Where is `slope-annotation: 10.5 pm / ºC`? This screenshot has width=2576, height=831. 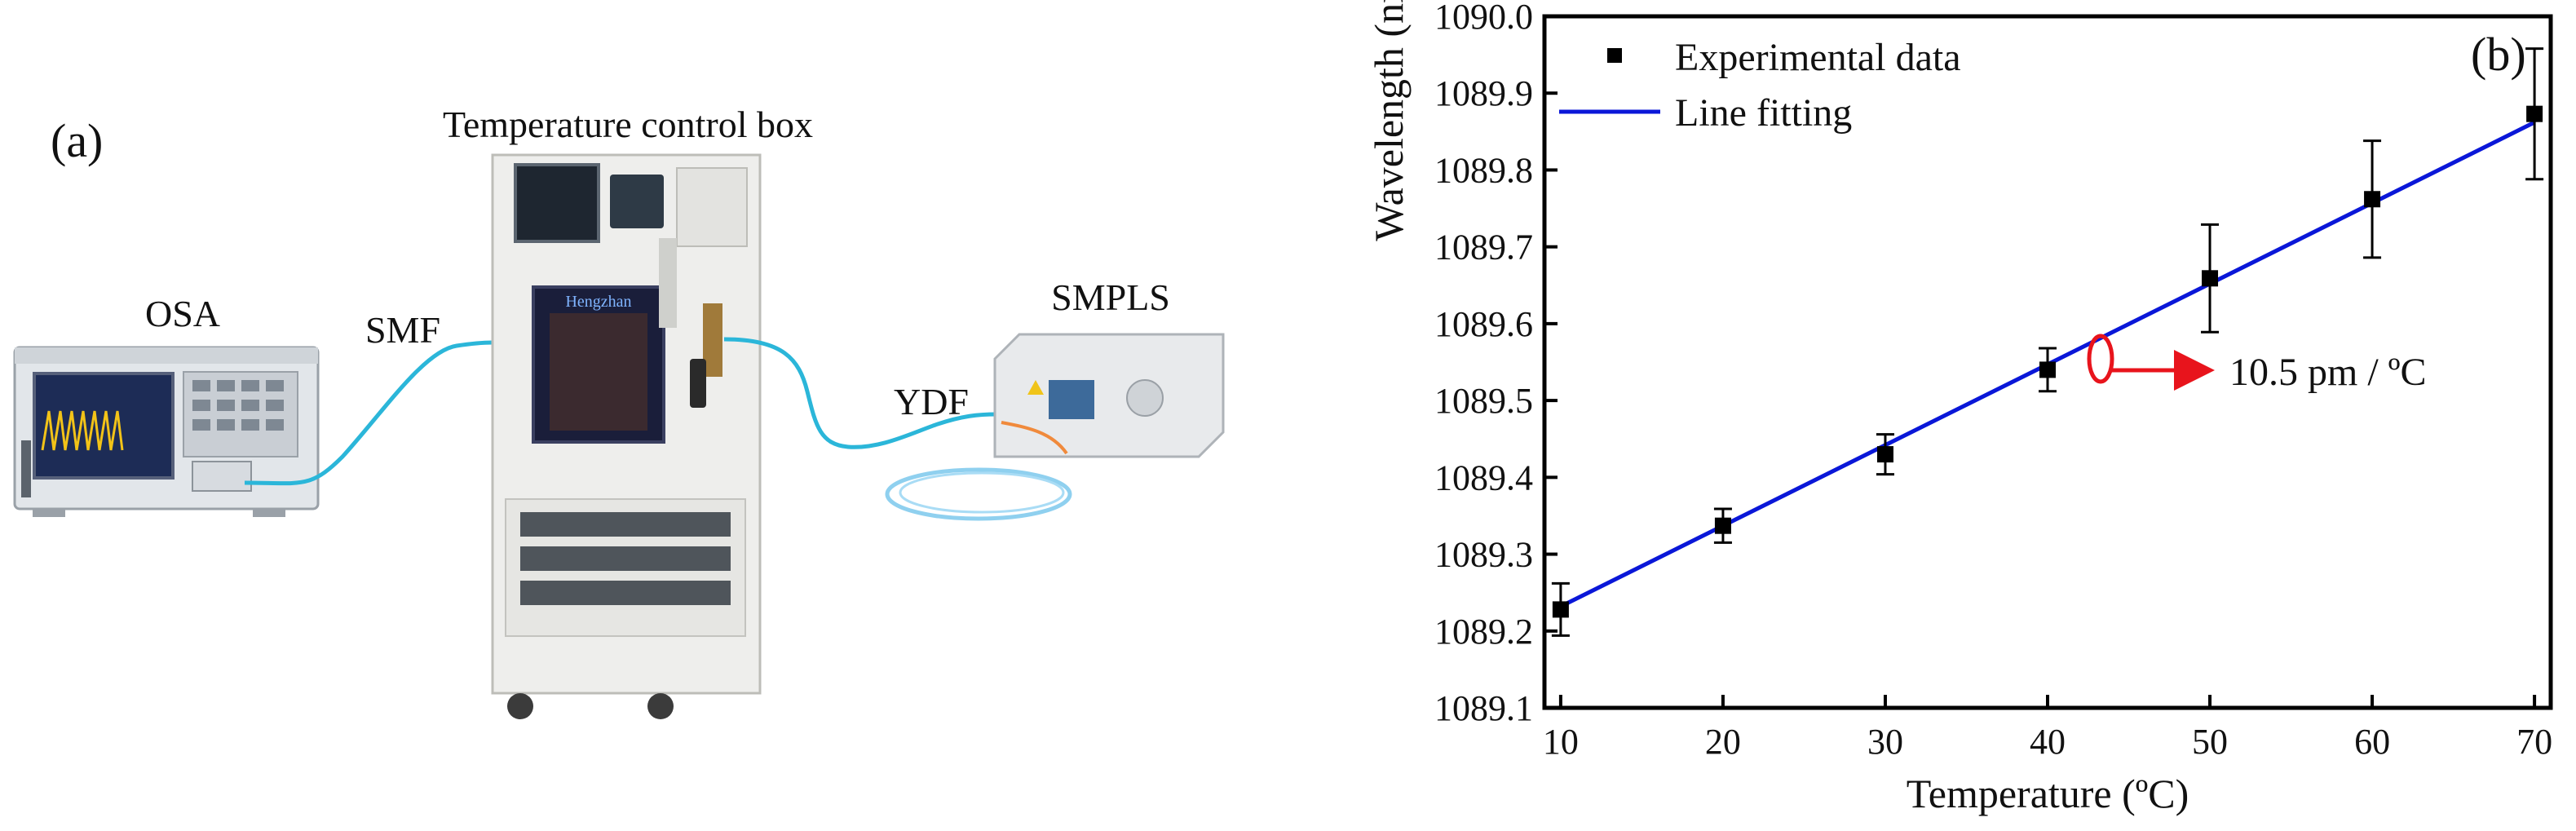 slope-annotation: 10.5 pm / ºC is located at coordinates (2257, 364).